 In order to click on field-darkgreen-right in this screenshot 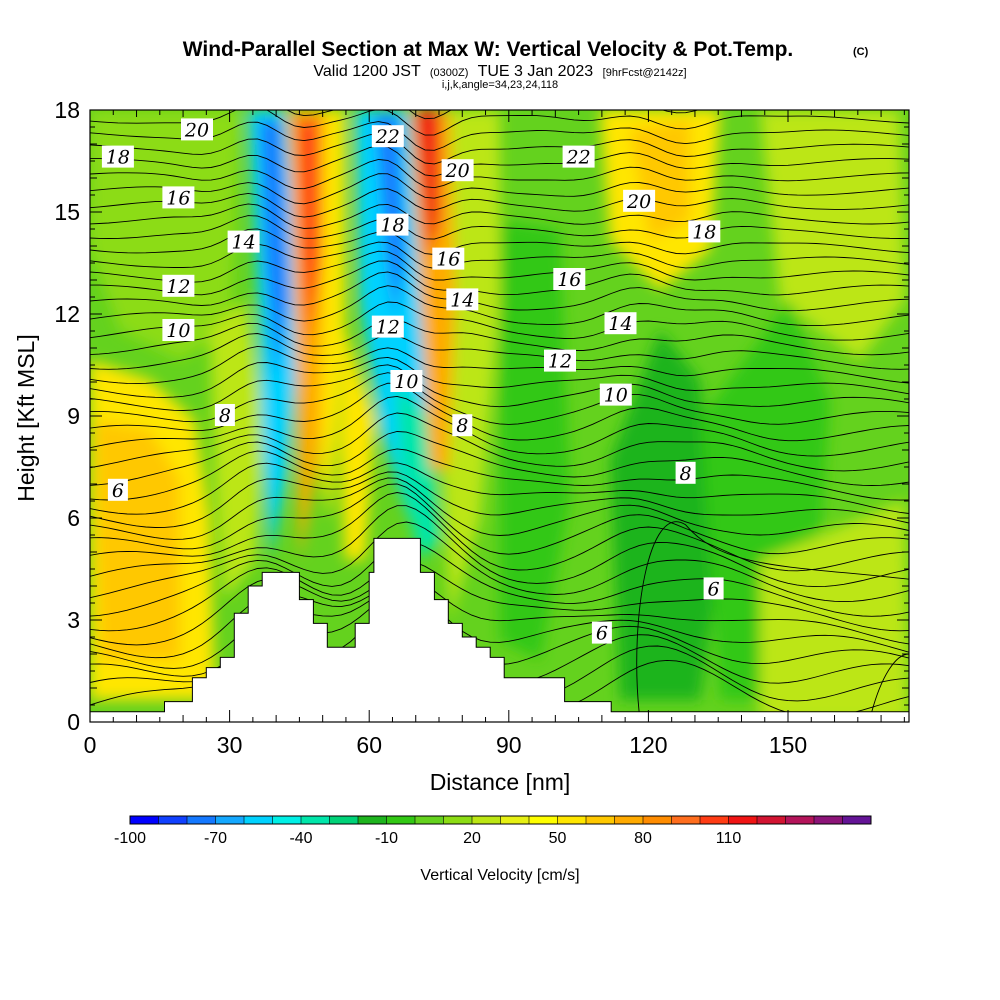, I will do `click(665, 515)`.